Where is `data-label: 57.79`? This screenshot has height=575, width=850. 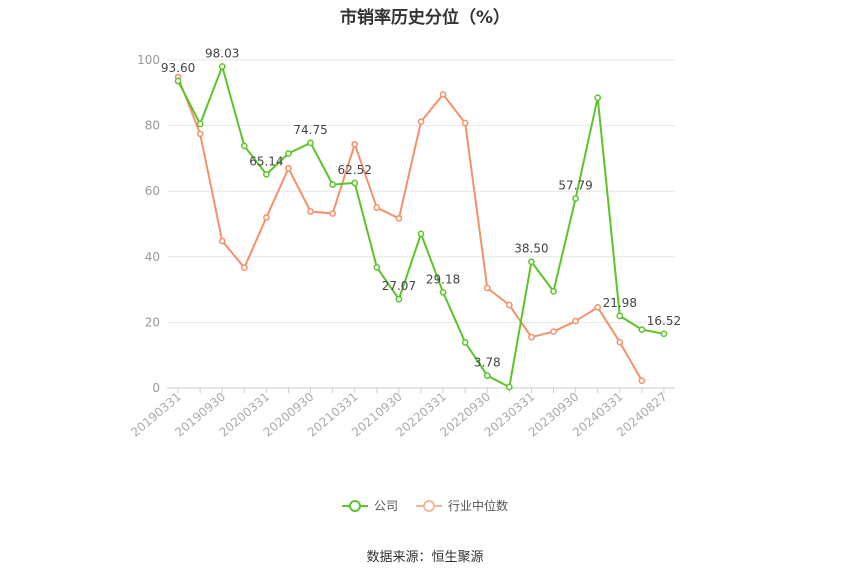 data-label: 57.79 is located at coordinates (575, 185).